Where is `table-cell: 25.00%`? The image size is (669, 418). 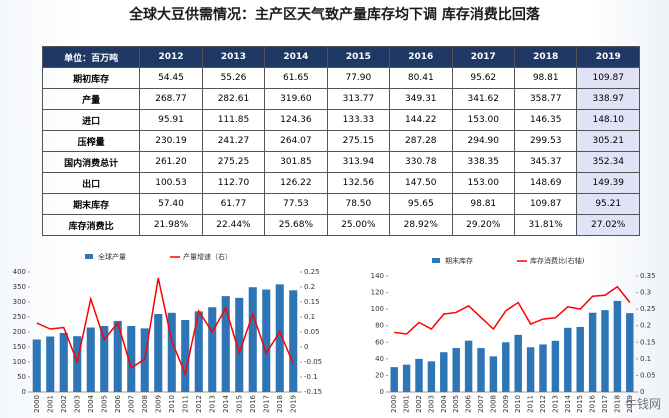
table-cell: 25.00% is located at coordinates (358, 225).